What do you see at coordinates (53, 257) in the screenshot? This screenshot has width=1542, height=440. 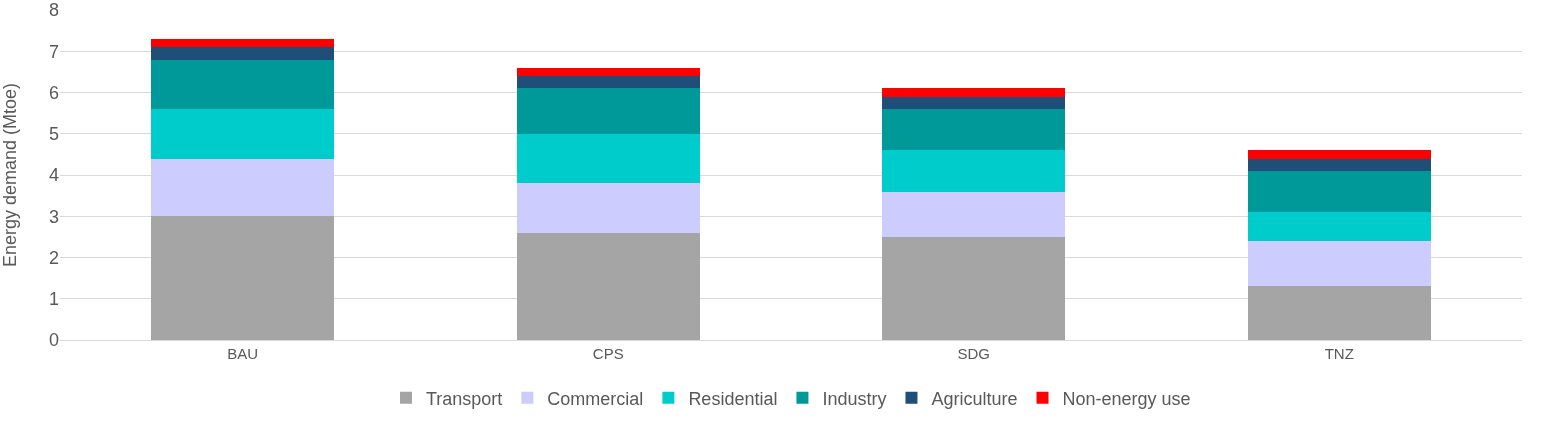 I see `y-tick-label: 2` at bounding box center [53, 257].